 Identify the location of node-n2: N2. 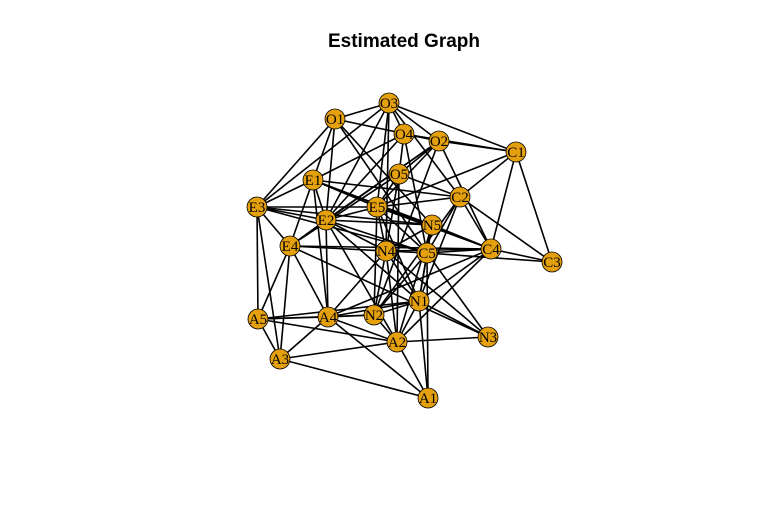
(374, 315).